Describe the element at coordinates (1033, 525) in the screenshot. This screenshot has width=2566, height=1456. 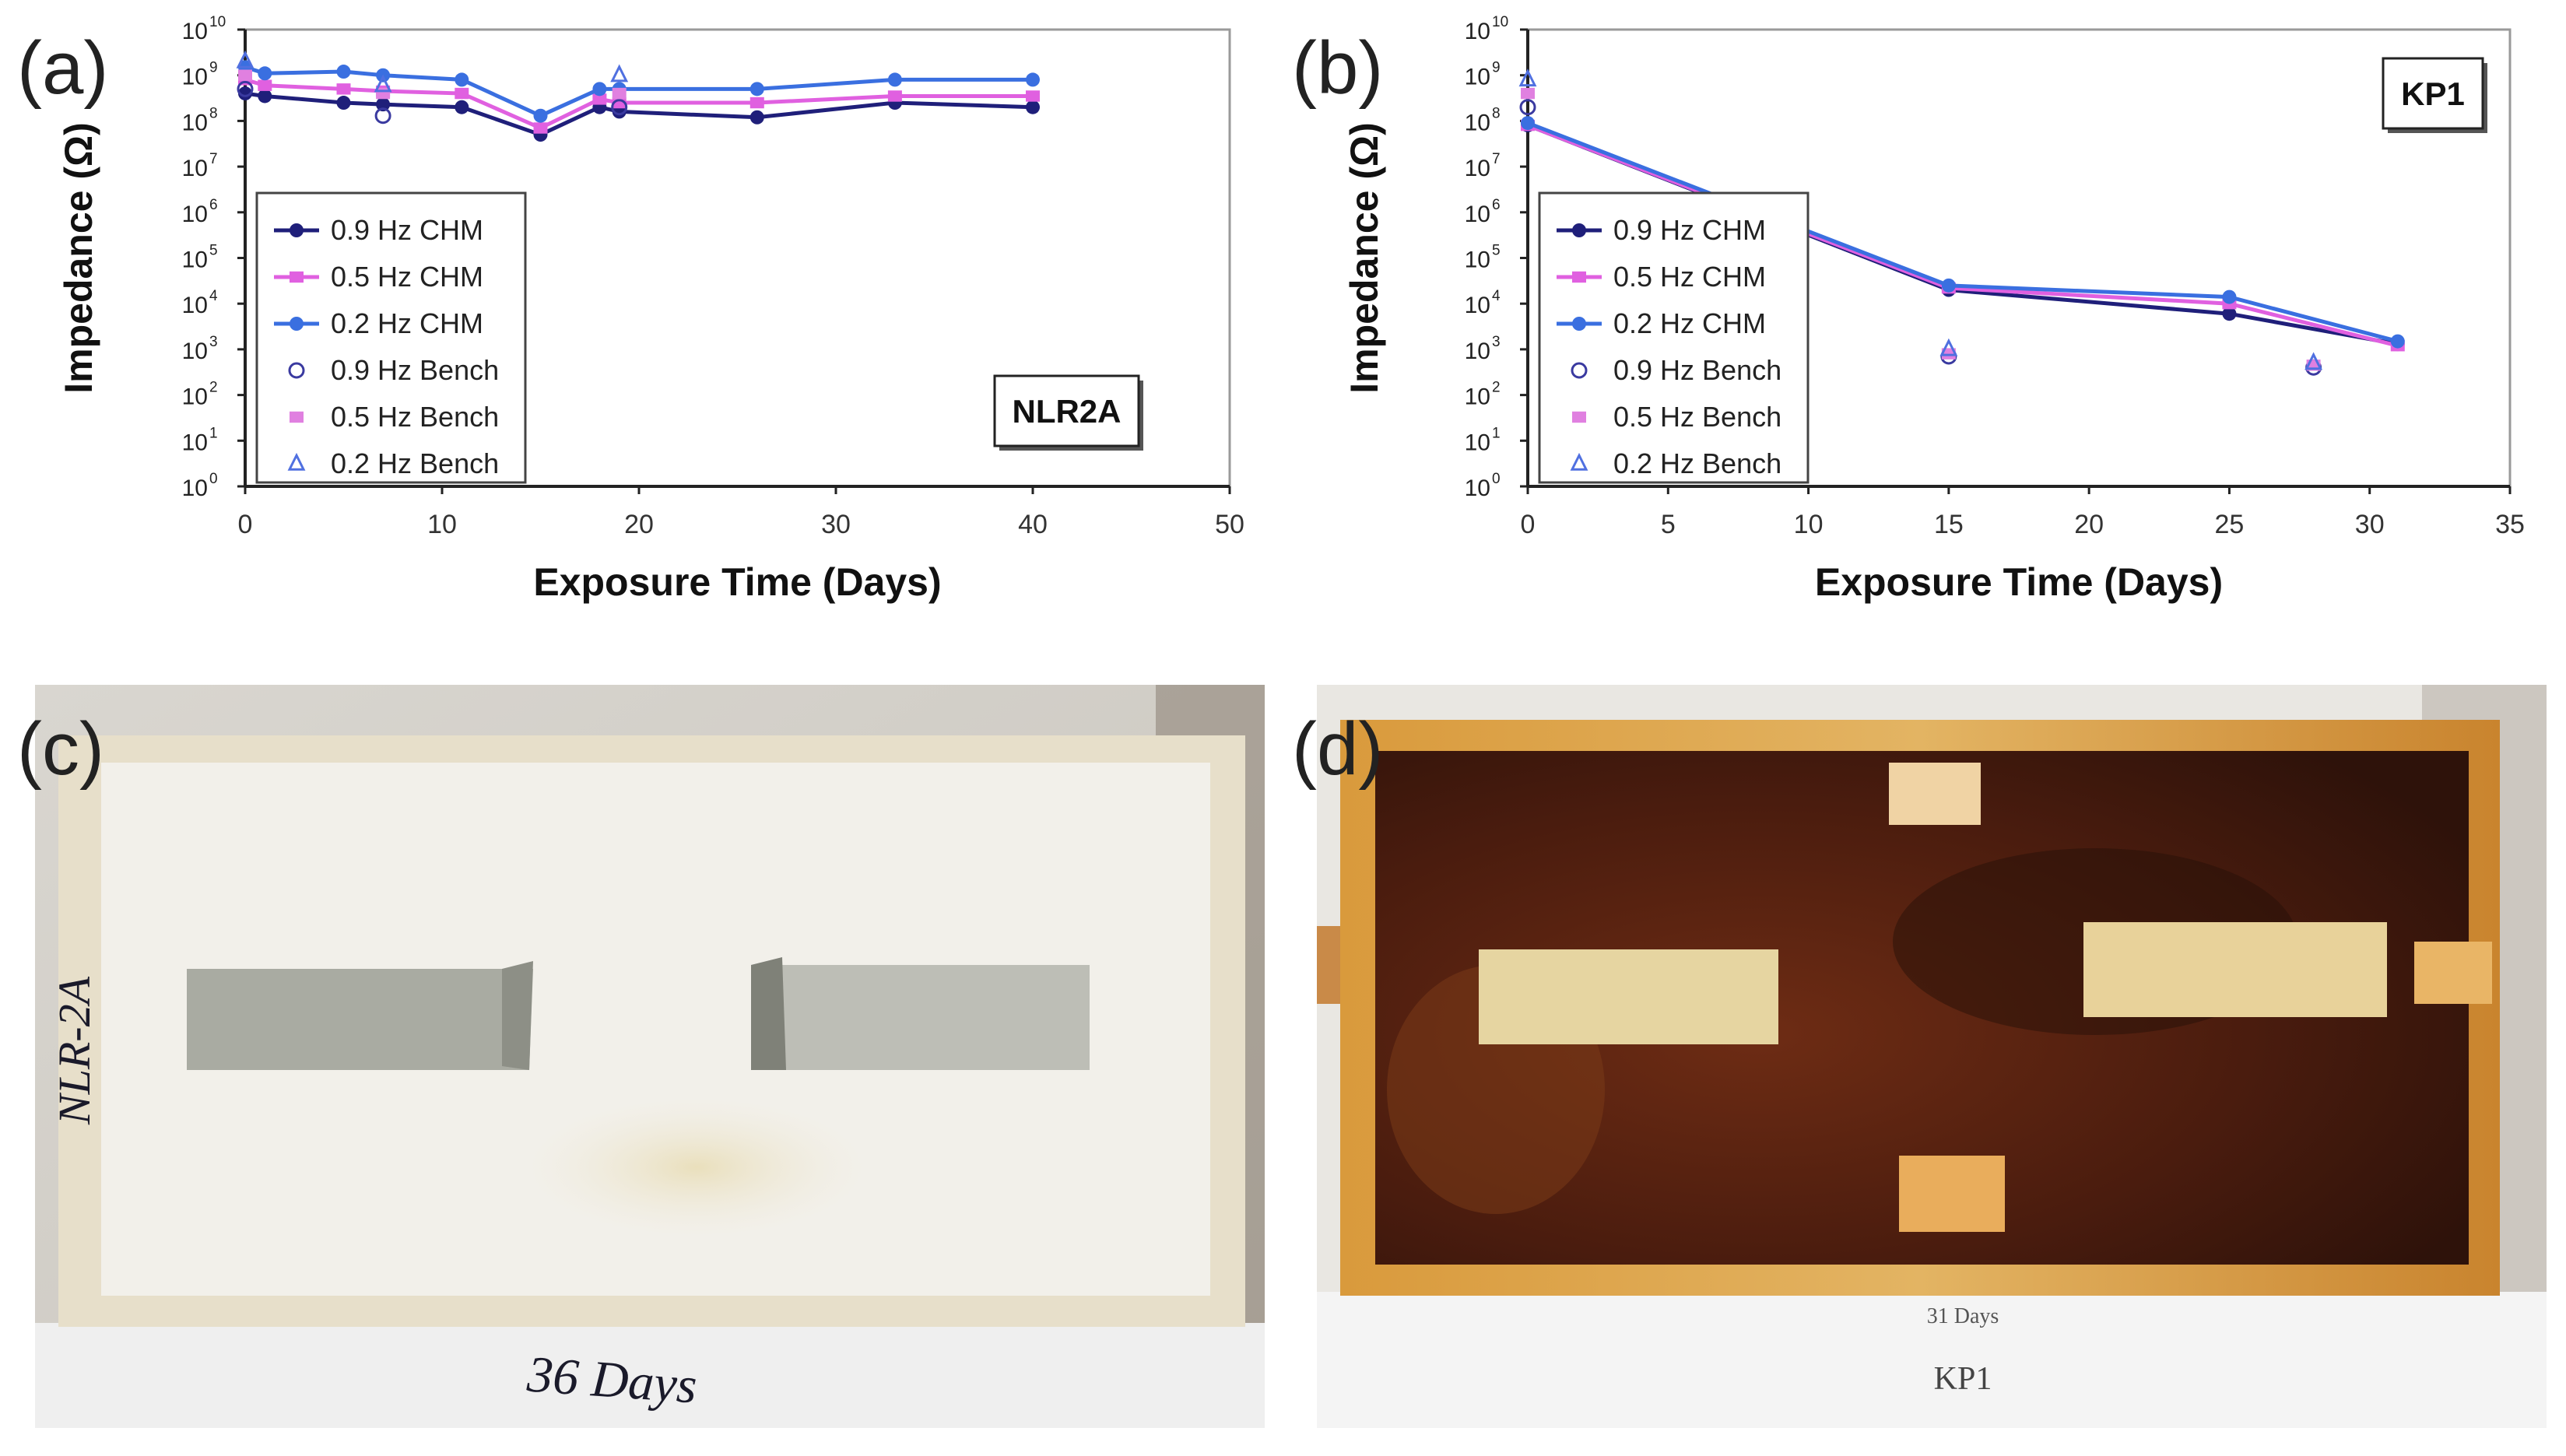
I see `x-tick-label: 40` at that location.